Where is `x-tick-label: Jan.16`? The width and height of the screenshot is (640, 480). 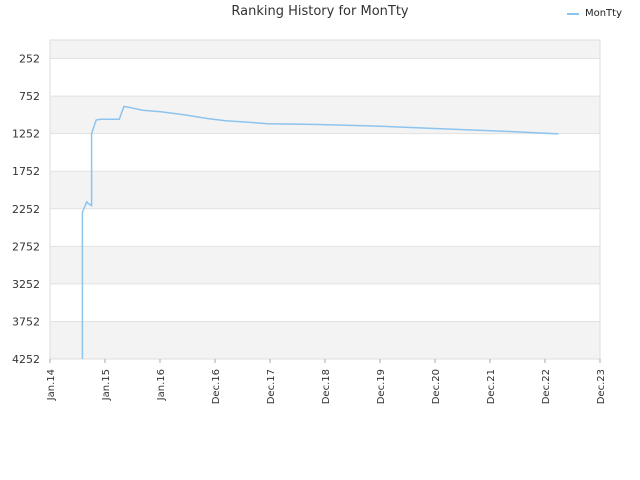 x-tick-label: Jan.16 is located at coordinates (161, 385).